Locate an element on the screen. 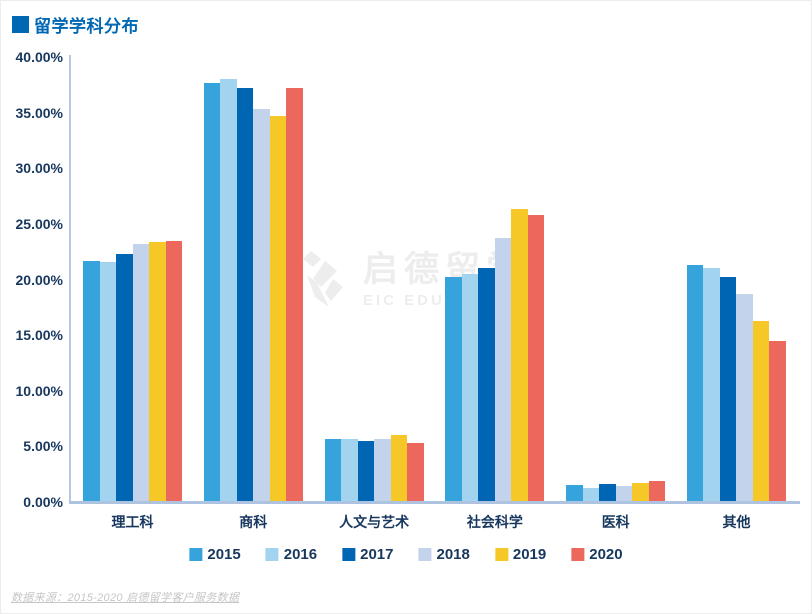 Image resolution: width=812 pixels, height=614 pixels. chart-title-block: 留学学科分布 is located at coordinates (75, 24).